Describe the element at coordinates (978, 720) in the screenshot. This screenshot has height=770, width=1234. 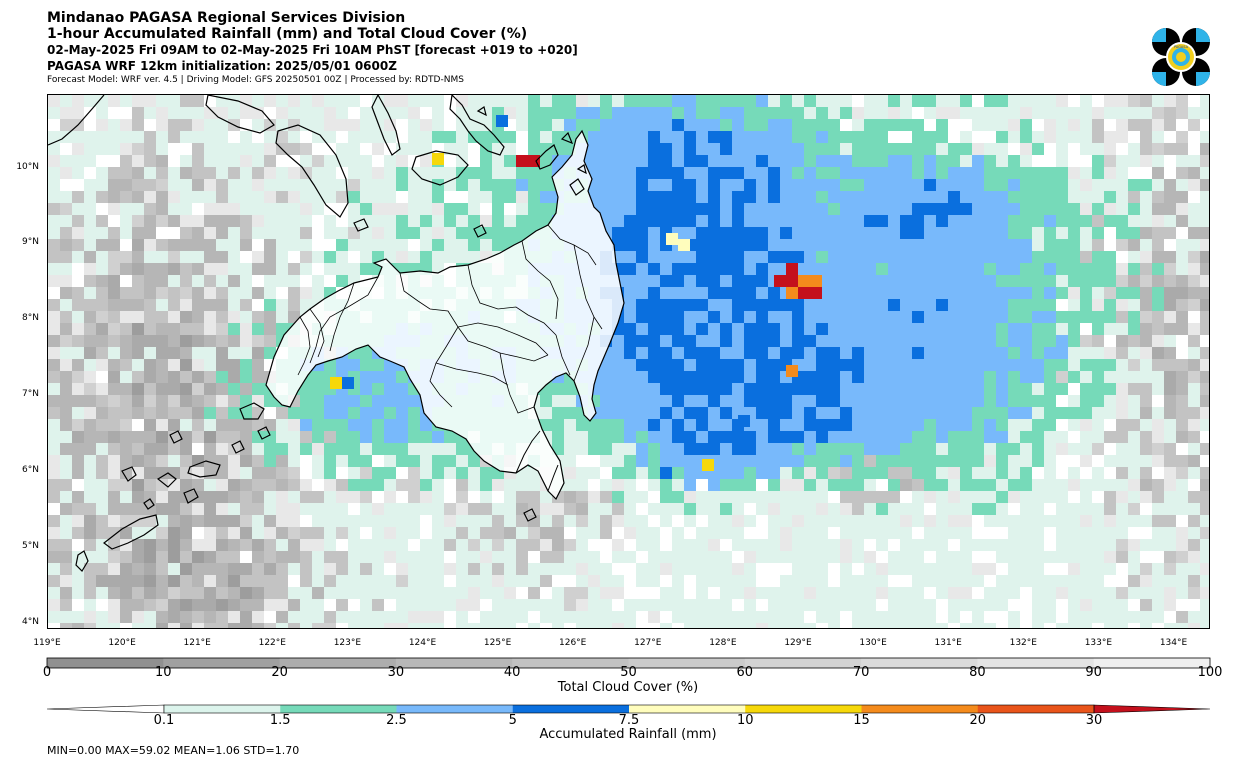
I see `rain-tick-label: 20` at that location.